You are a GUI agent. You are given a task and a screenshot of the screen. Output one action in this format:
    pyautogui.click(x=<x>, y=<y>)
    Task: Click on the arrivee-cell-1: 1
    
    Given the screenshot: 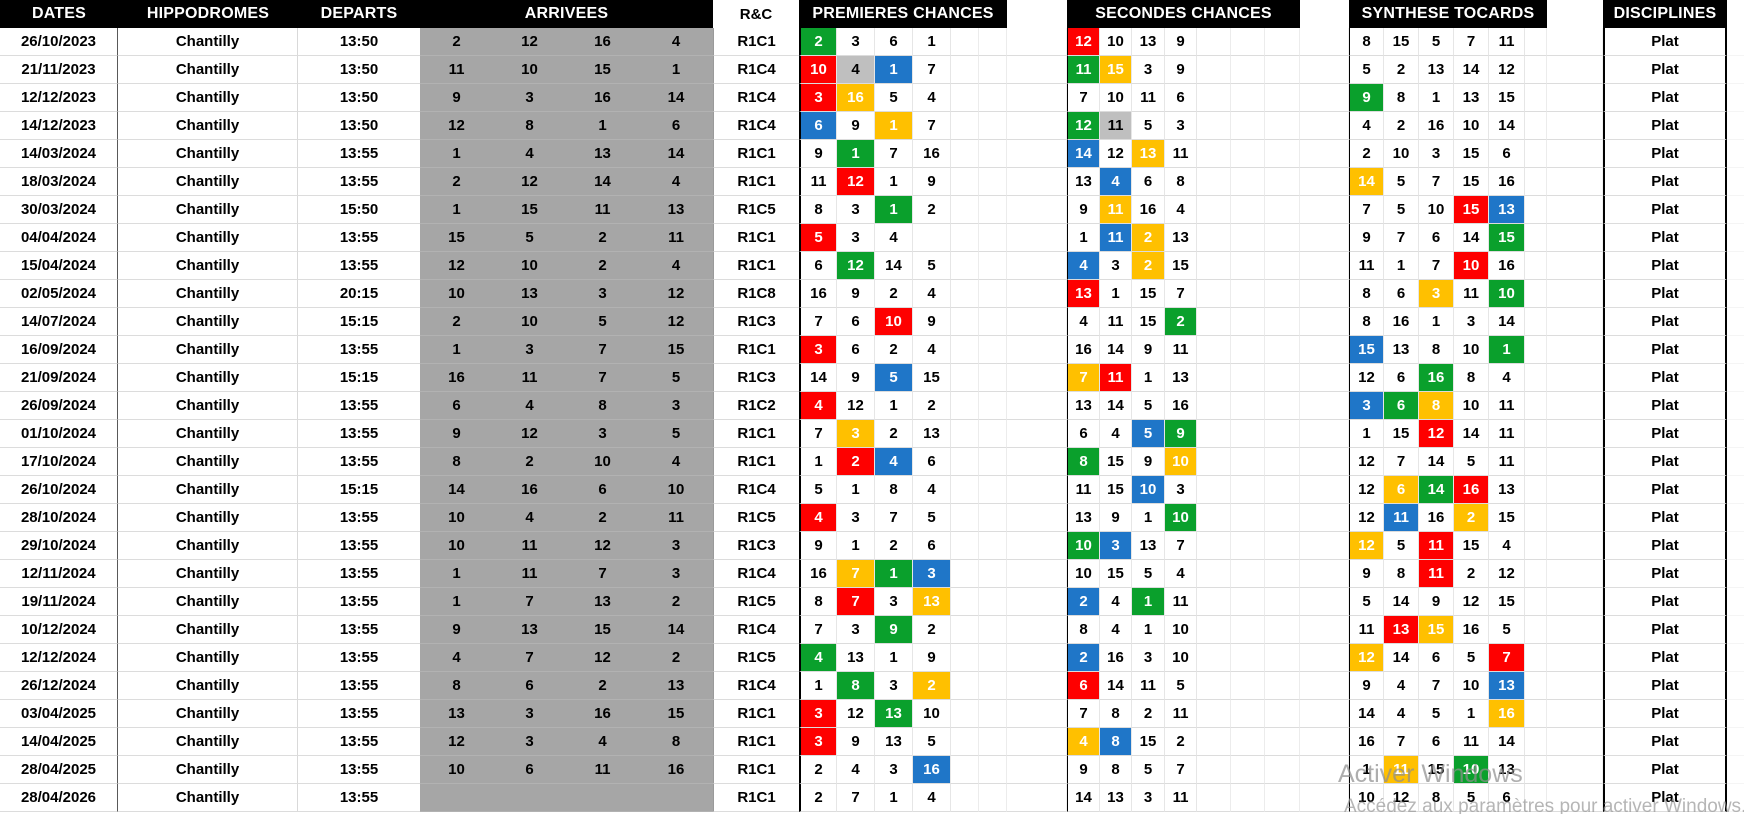 What is the action you would take?
    pyautogui.click(x=456, y=210)
    